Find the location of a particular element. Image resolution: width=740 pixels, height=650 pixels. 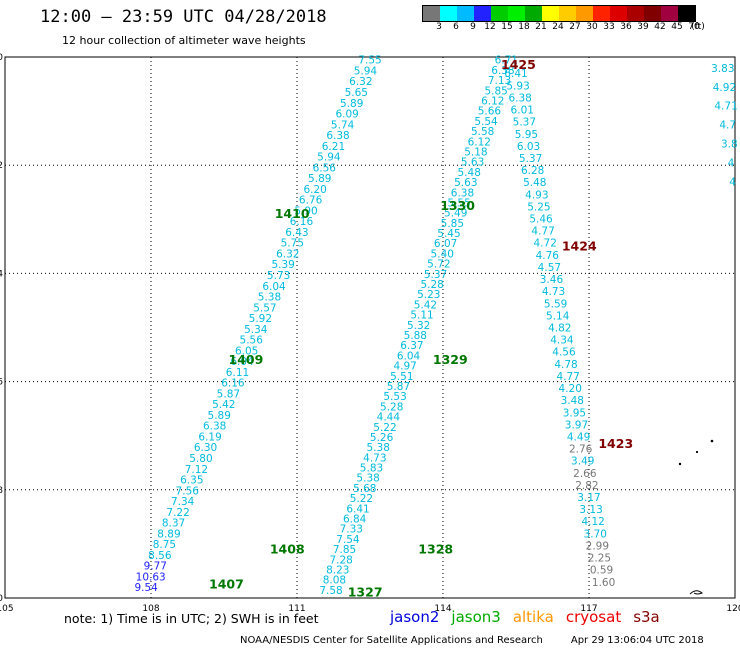

swh-value: 8.23 is located at coordinates (337, 570).